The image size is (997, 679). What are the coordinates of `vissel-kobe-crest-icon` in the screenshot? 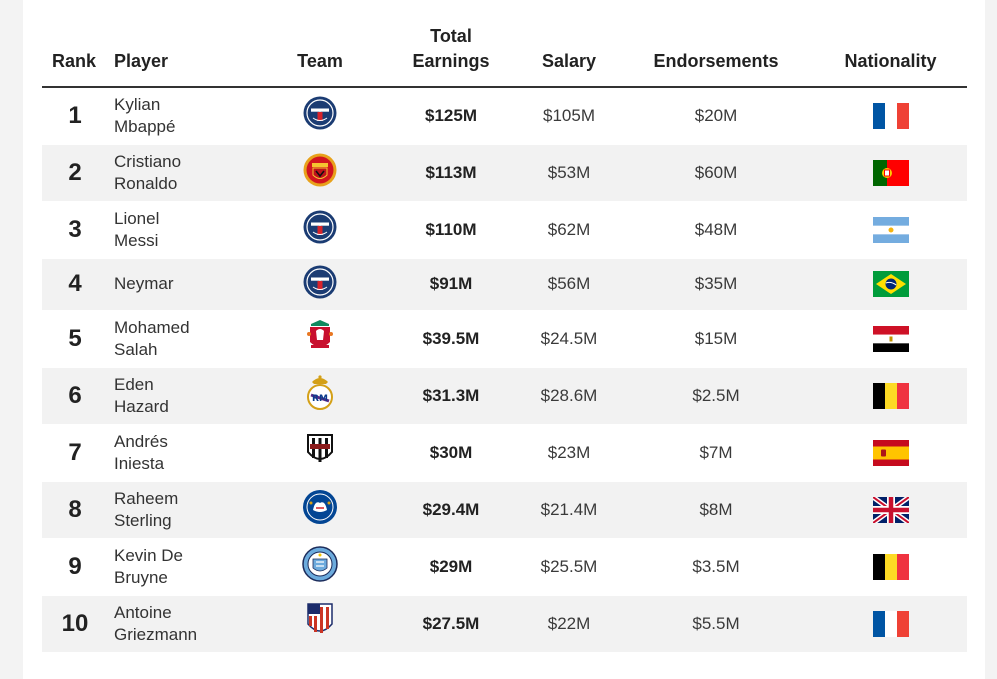 It's located at (320, 452).